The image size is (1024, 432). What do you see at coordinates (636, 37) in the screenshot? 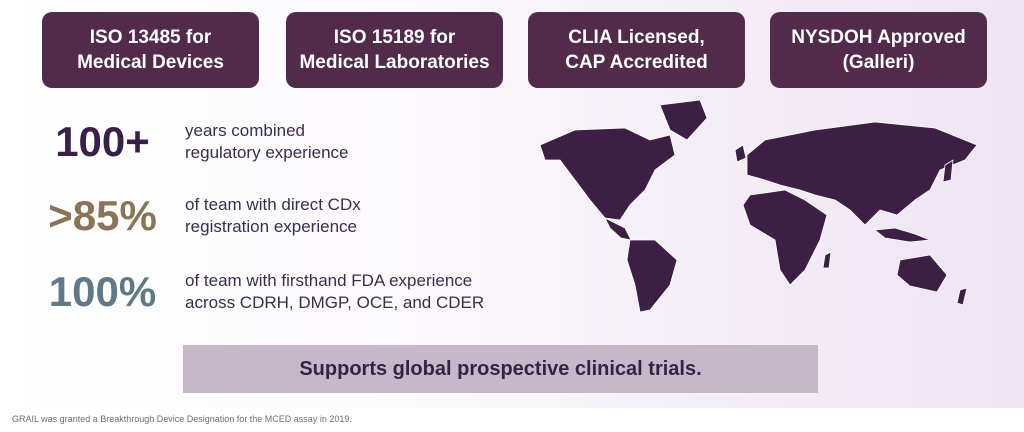
I see `badge-line: CLIA Licensed,` at bounding box center [636, 37].